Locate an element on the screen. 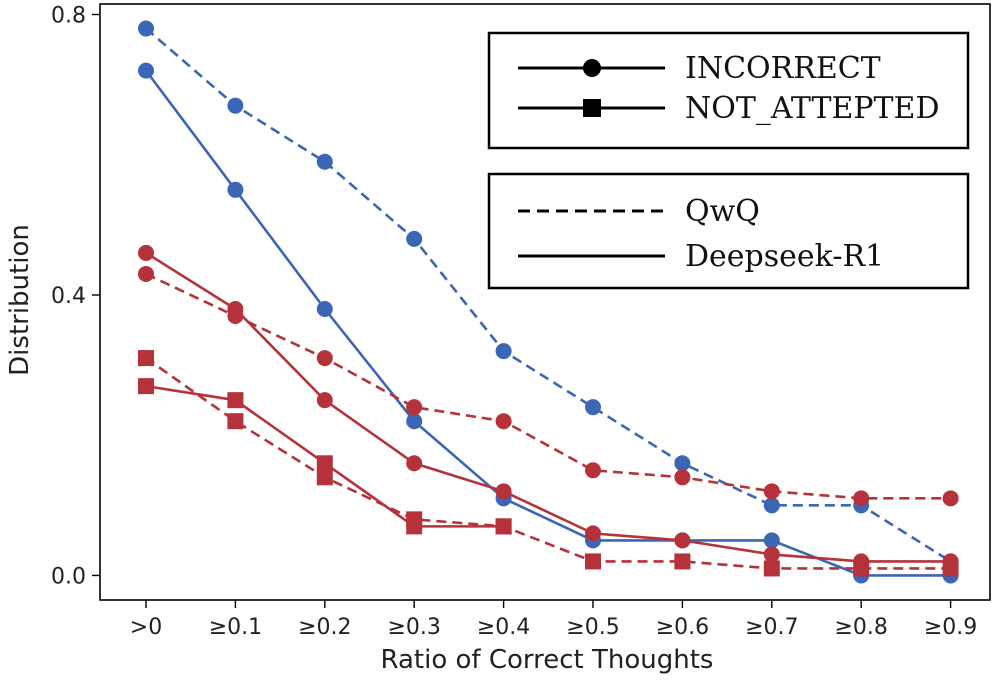 The image size is (995, 683). legend-label: INCORRECT is located at coordinates (783, 68).